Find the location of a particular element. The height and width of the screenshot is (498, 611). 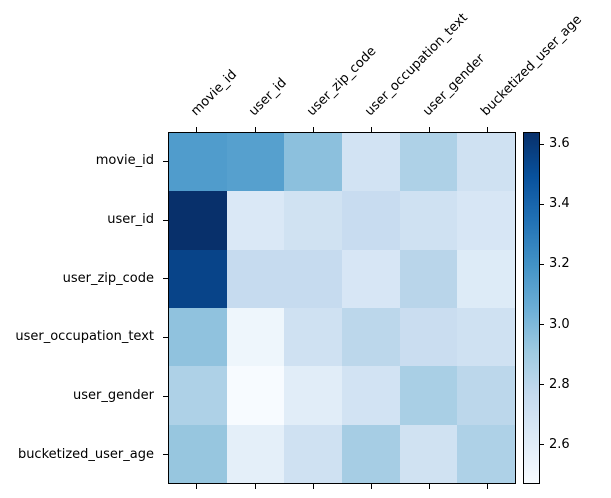

column-label: movie_id is located at coordinates (214, 92).